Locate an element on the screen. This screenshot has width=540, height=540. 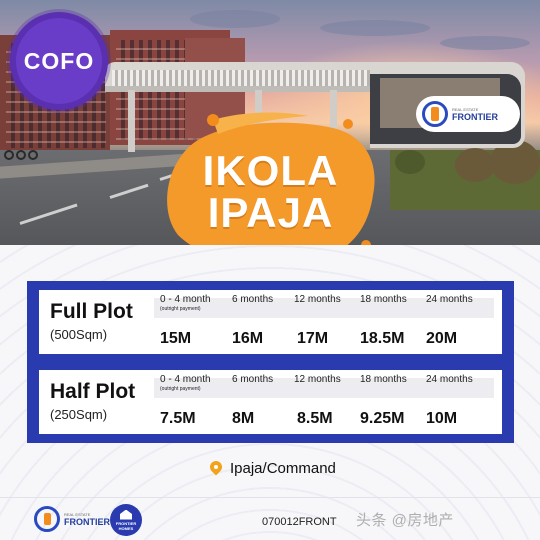
price-value: 20M is located at coordinates (442, 338).